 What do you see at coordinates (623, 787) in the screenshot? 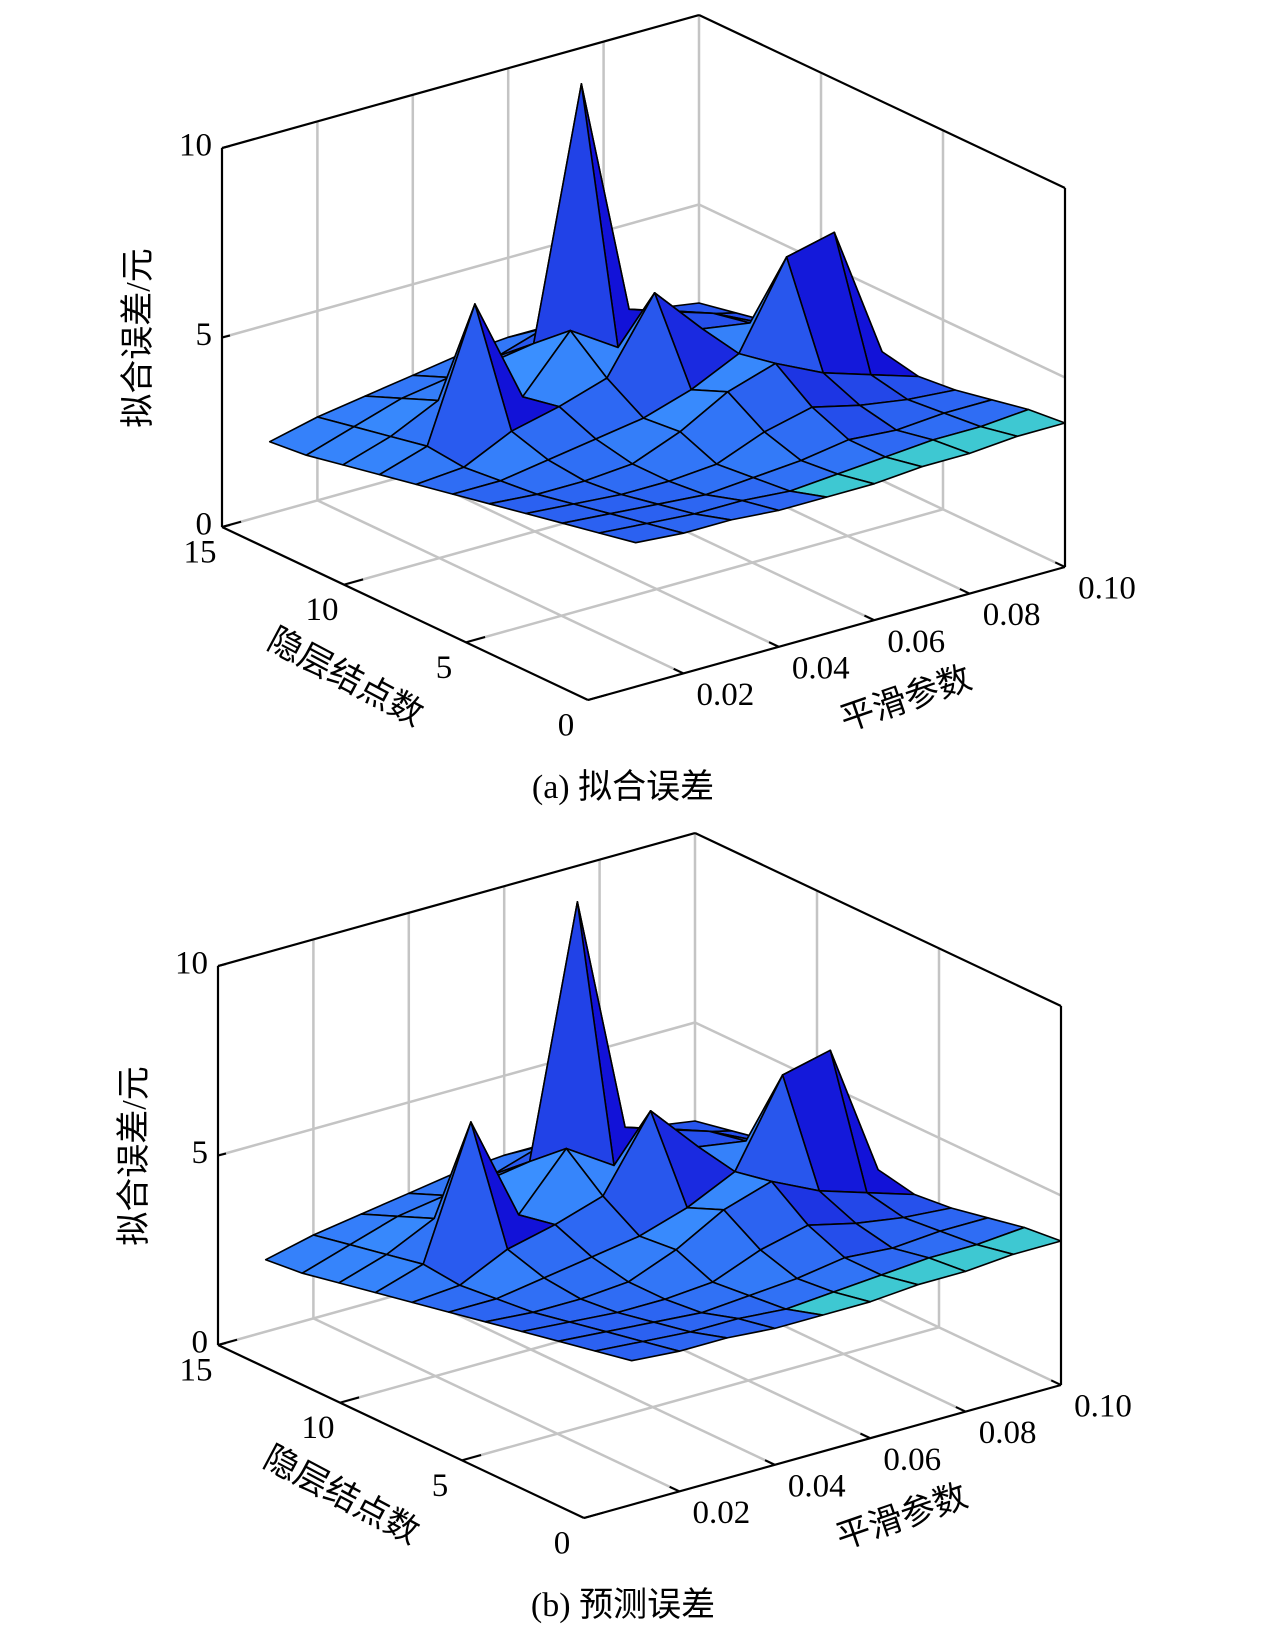
I see `subfigure-caption: (a) 拟合误差` at bounding box center [623, 787].